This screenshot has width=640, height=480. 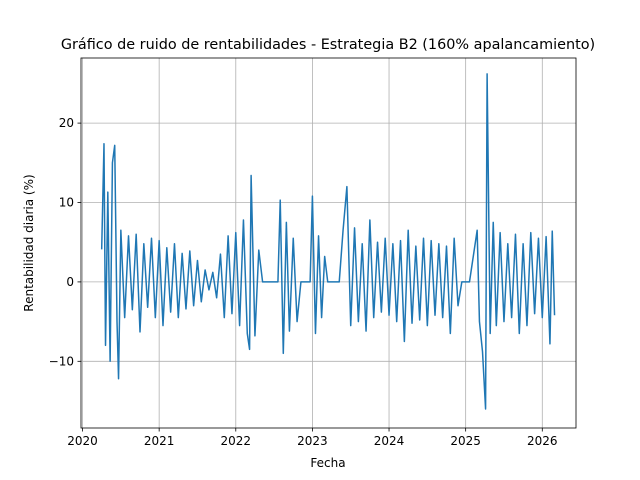 What do you see at coordinates (389, 441) in the screenshot?
I see `x-tick-label: 2024` at bounding box center [389, 441].